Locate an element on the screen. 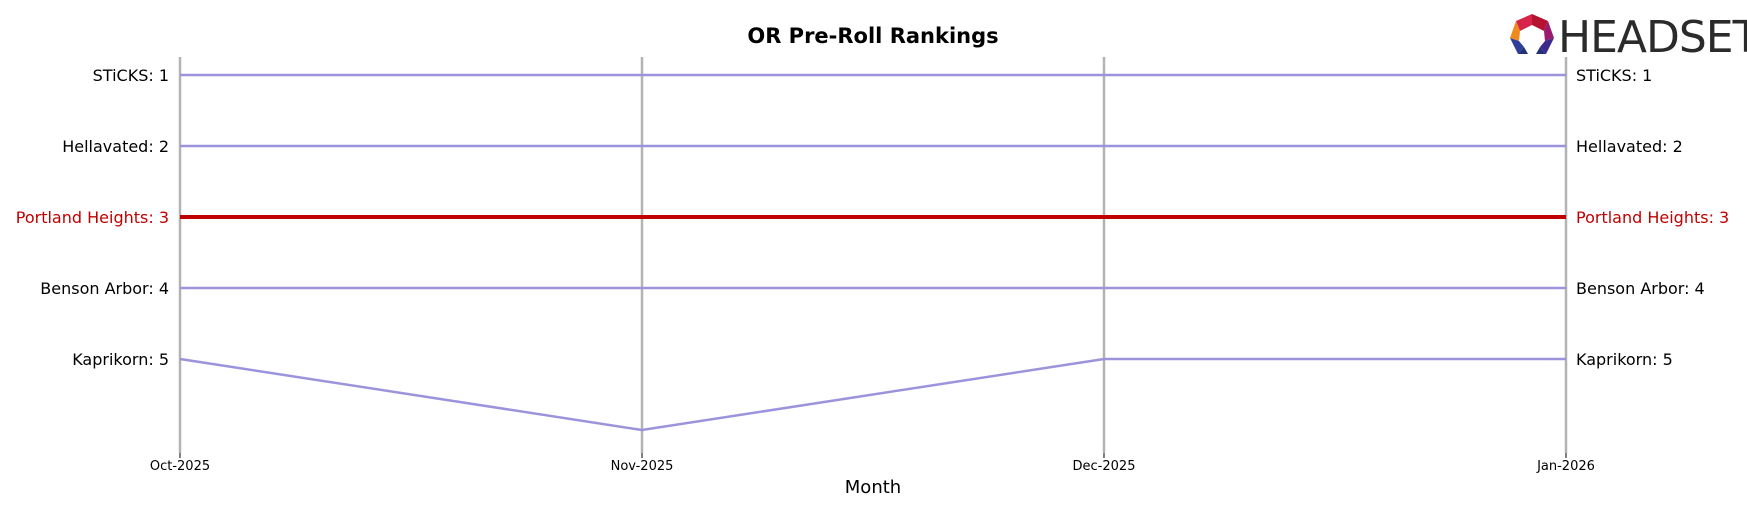  x-tick-label: Oct-2025 is located at coordinates (180, 466).